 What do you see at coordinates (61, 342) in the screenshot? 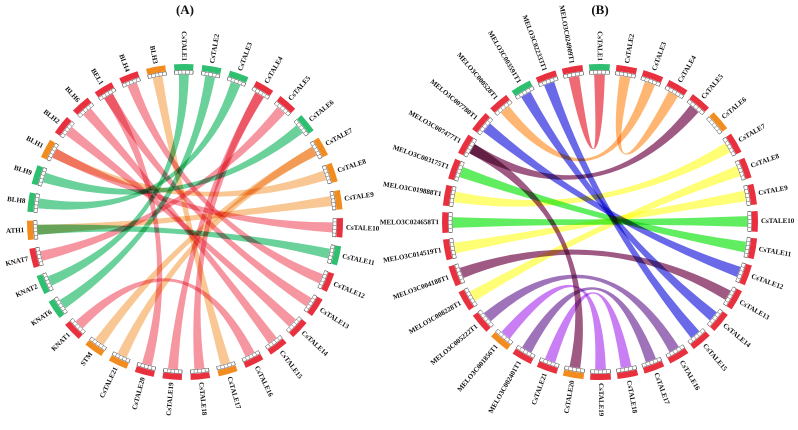
I see `segment-label: KNAT1` at bounding box center [61, 342].